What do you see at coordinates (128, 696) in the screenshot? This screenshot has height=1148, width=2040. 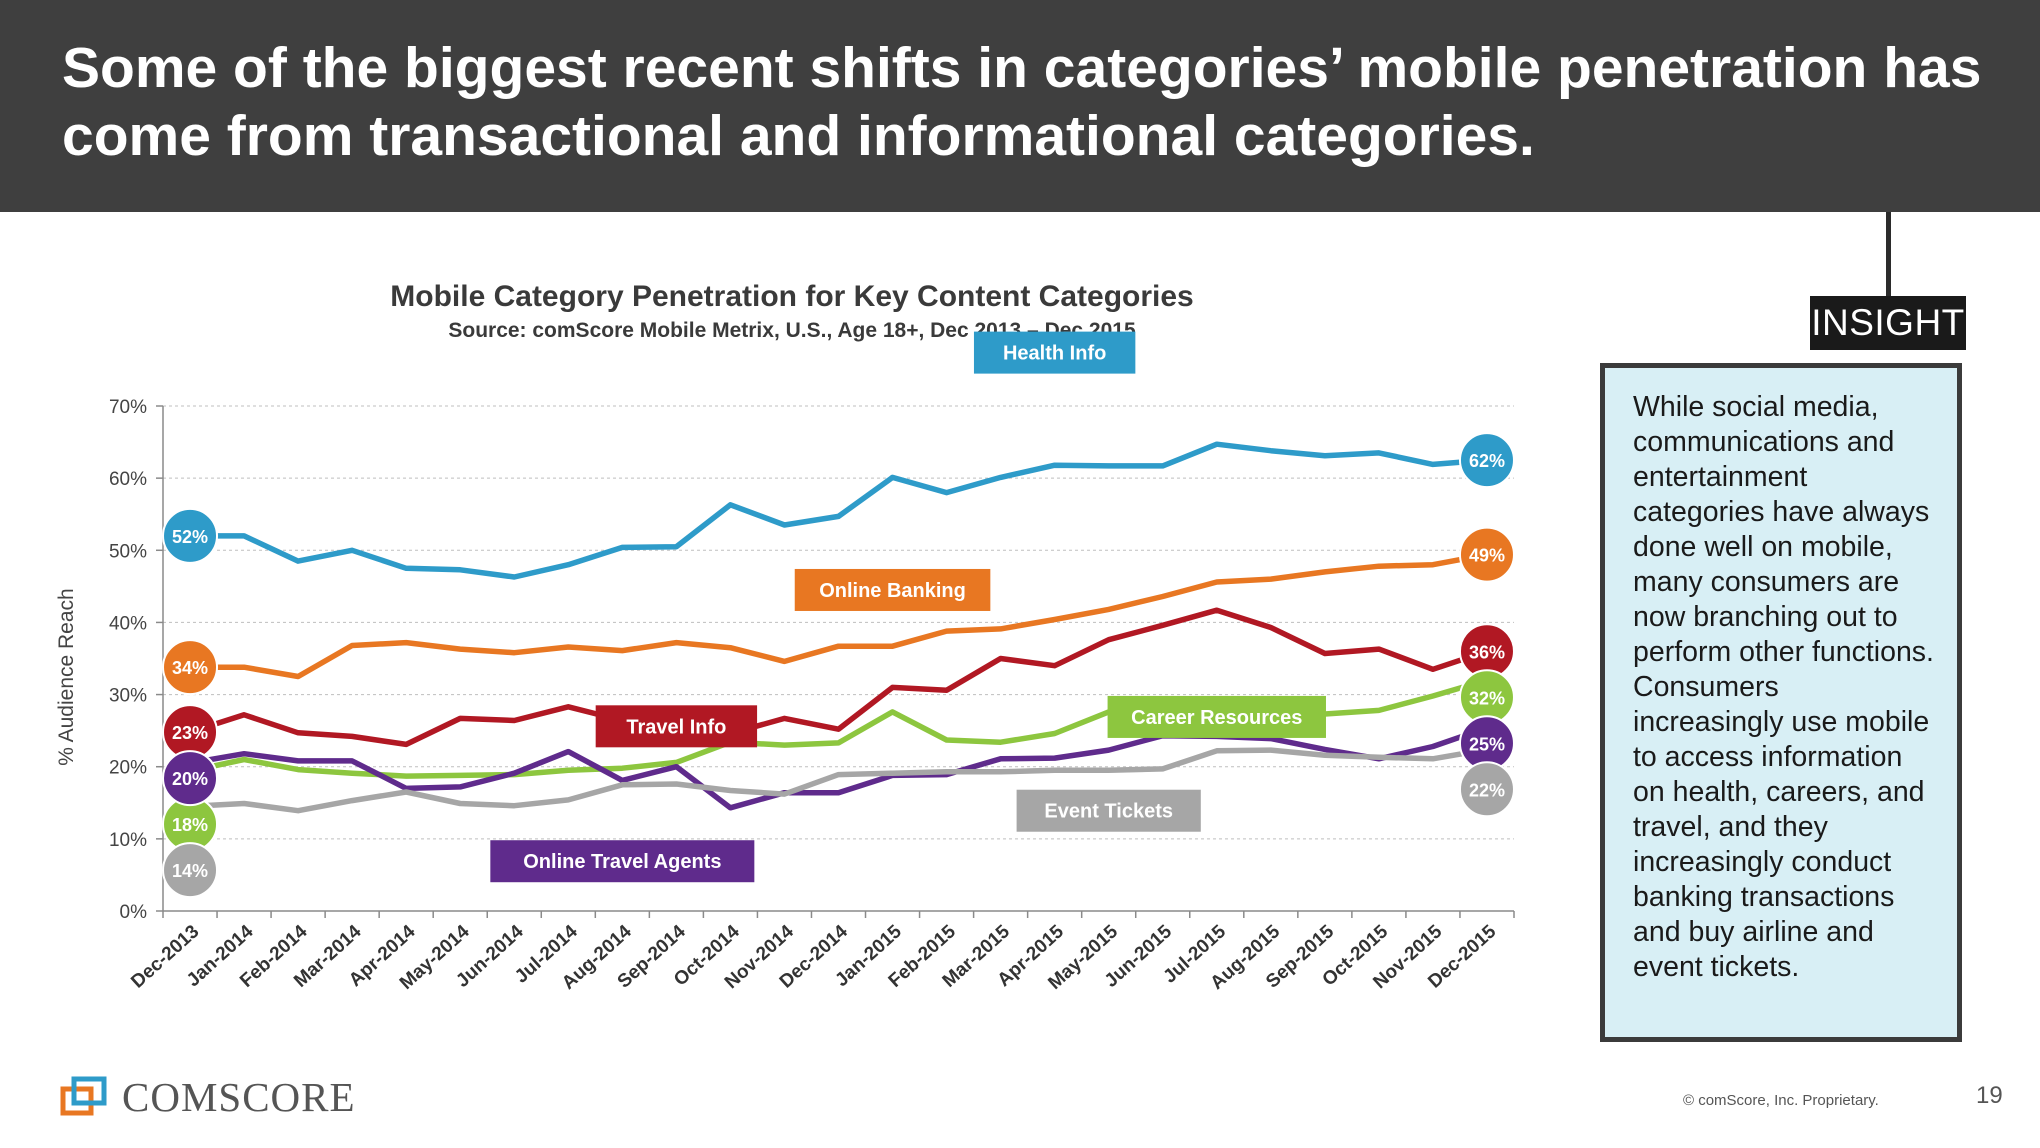 I see `y-tick-label: 30%` at bounding box center [128, 696].